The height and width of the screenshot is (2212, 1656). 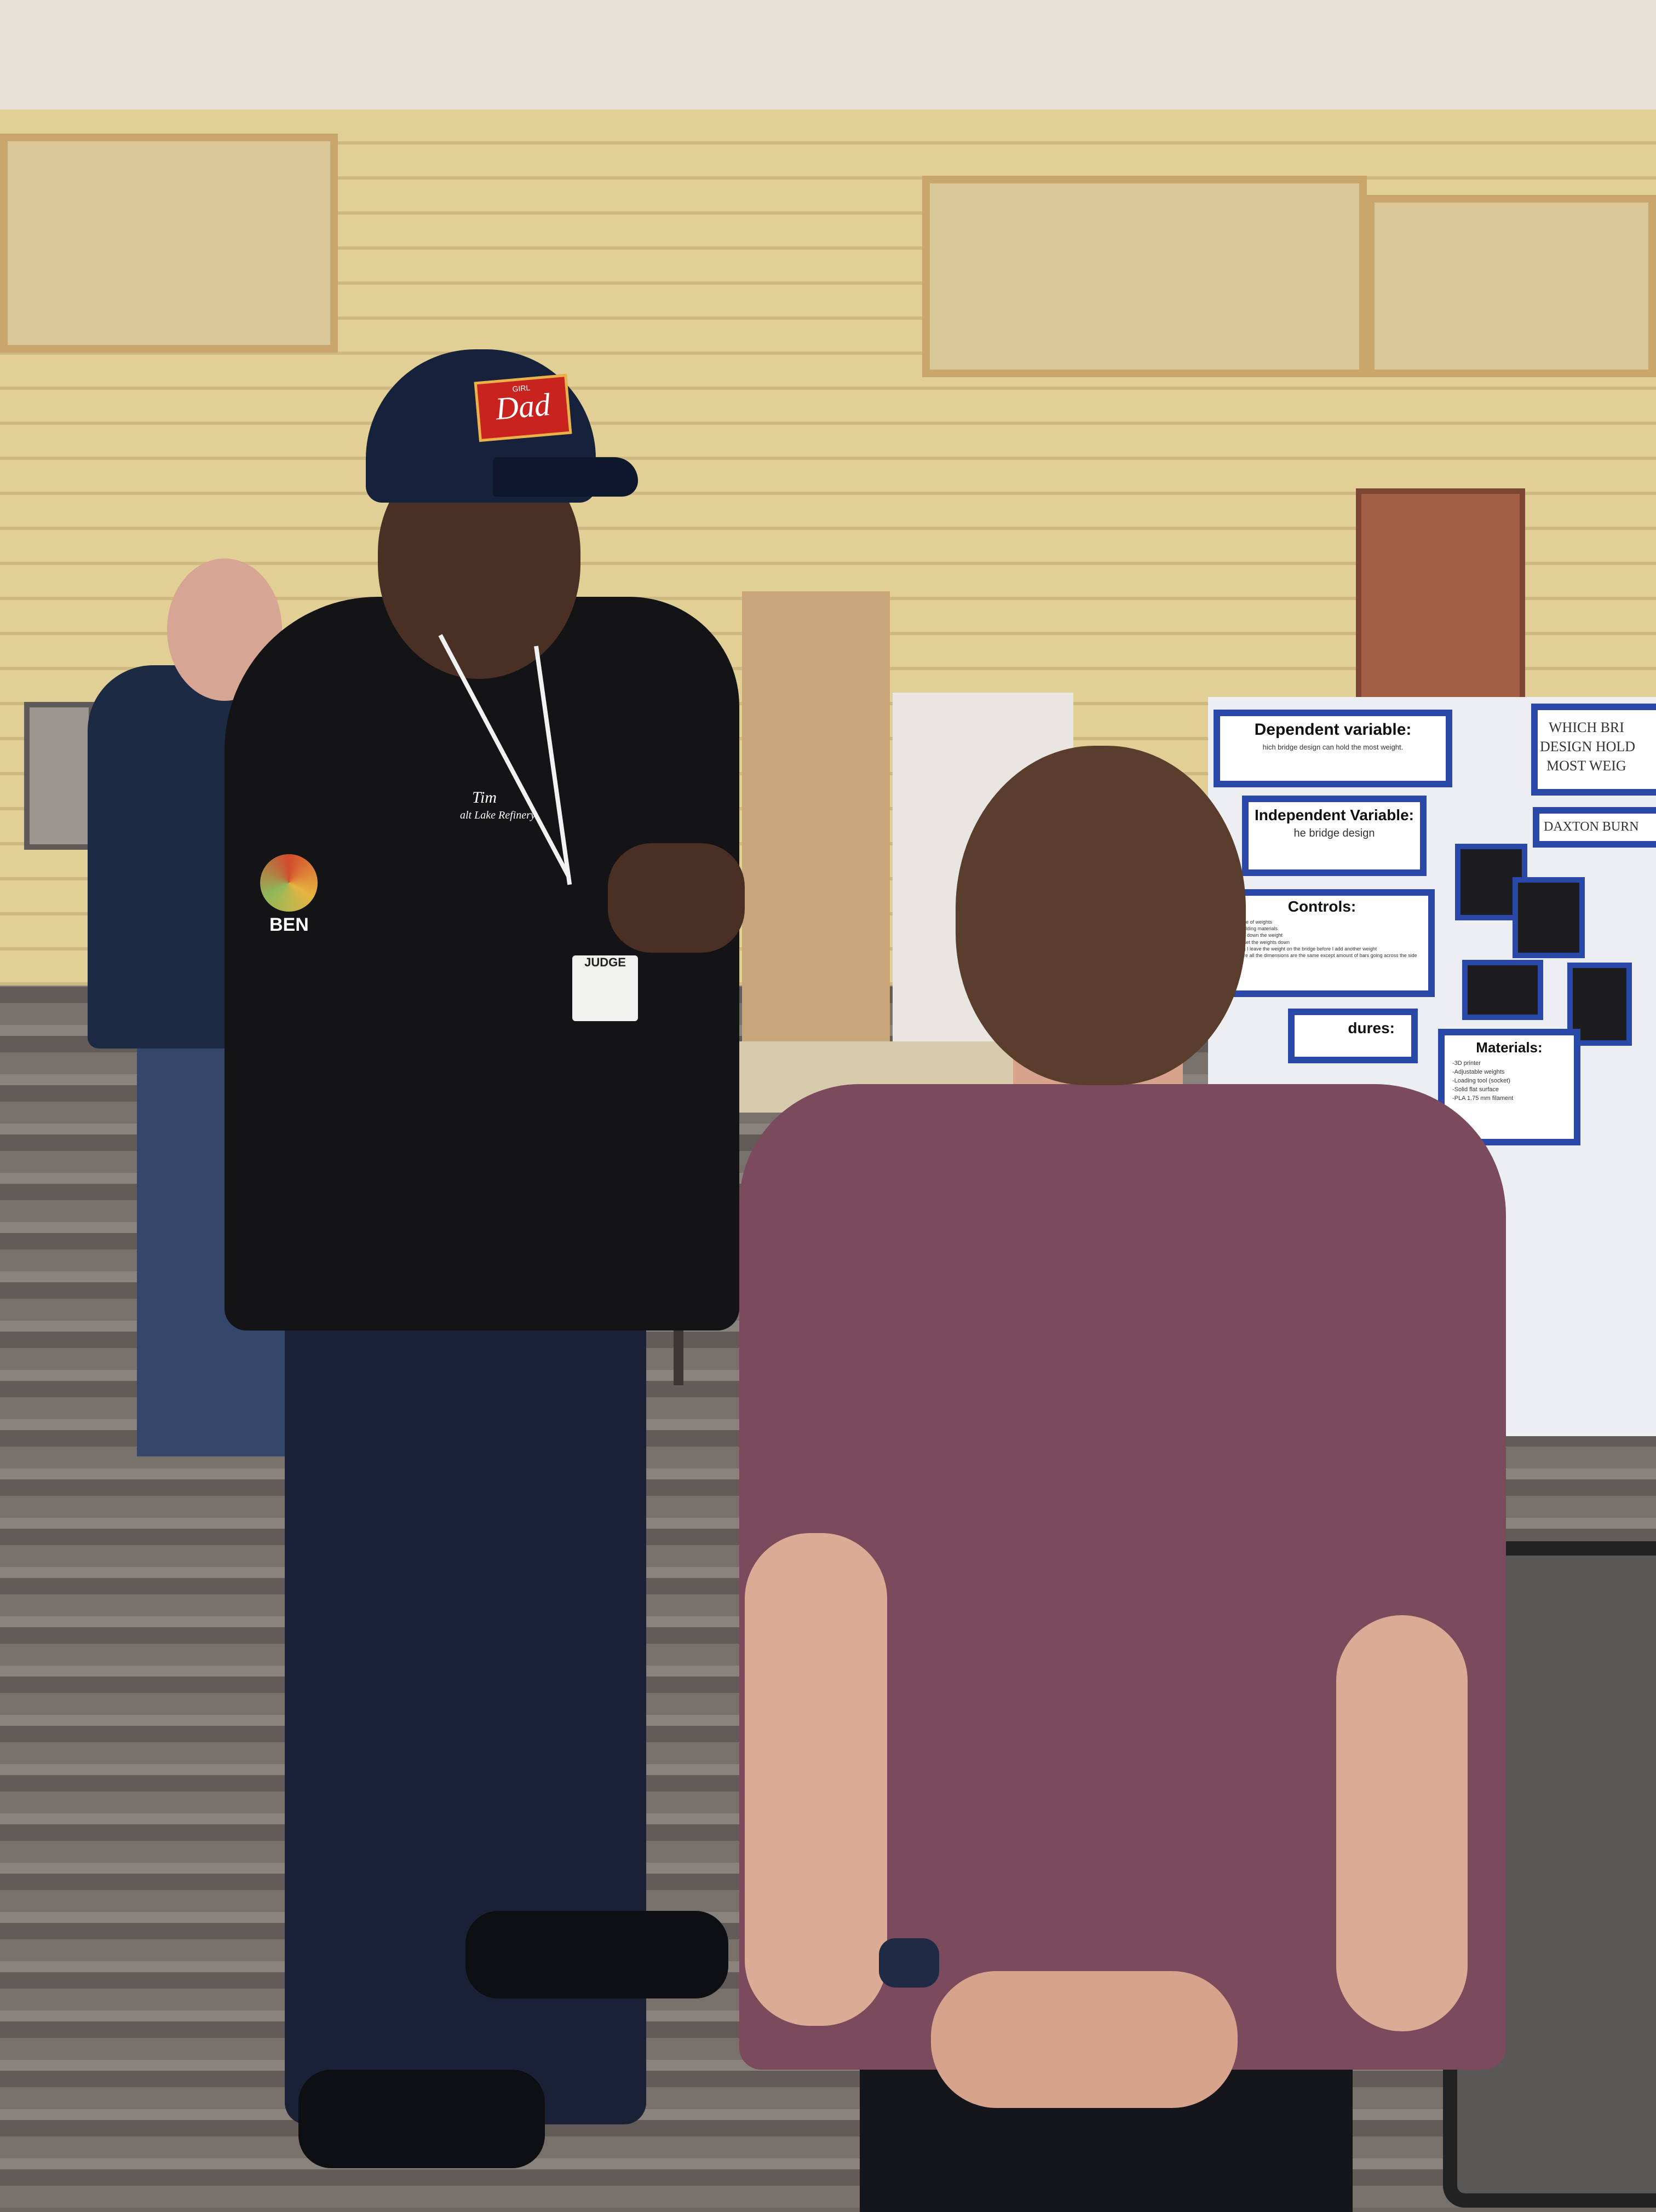 I want to click on wall-panel-right, so click(x=1511, y=286).